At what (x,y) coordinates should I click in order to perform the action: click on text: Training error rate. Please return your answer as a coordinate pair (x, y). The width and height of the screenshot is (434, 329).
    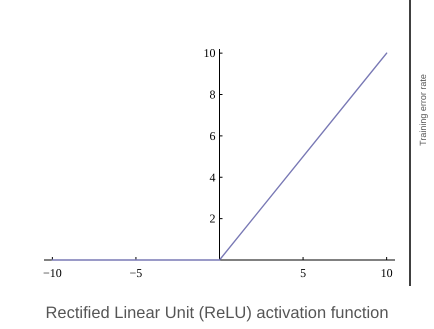
    Looking at the image, I should click on (423, 110).